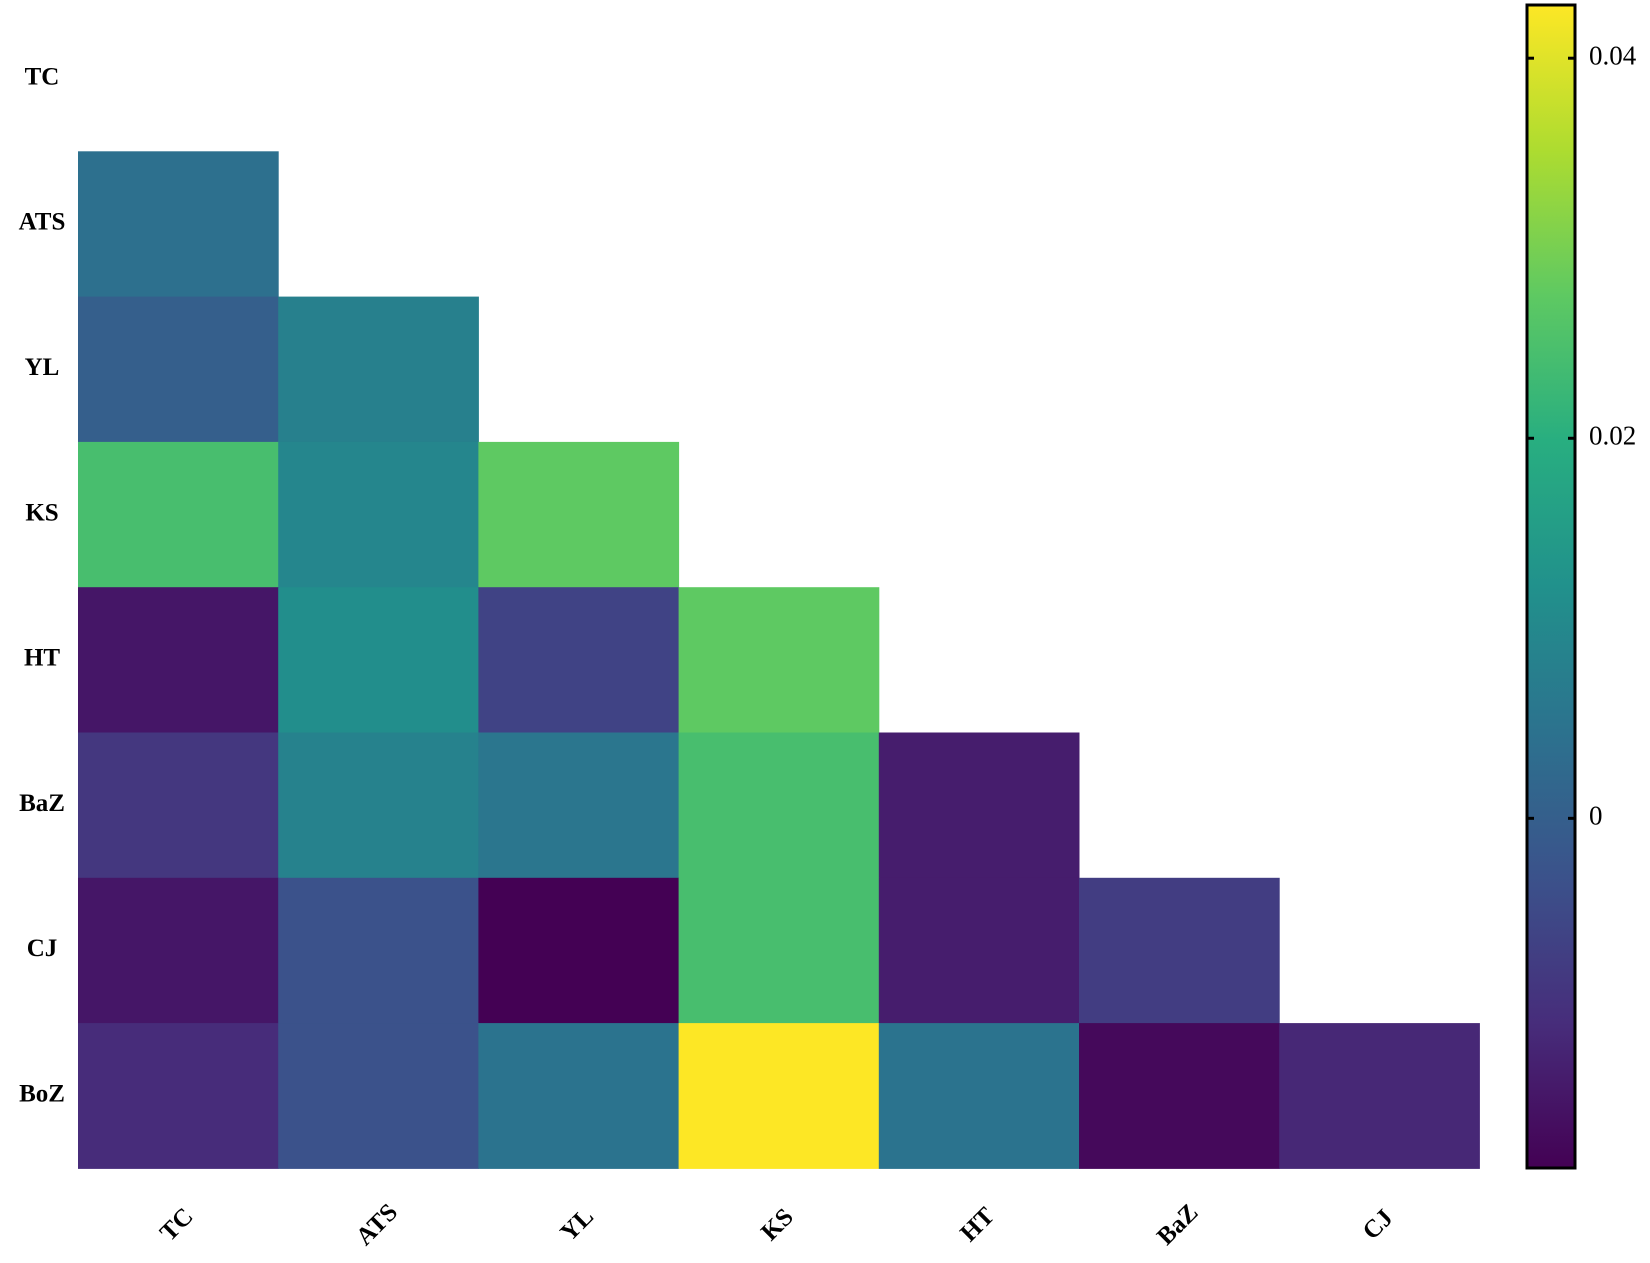 This screenshot has height=1263, width=1650. What do you see at coordinates (1612, 435) in the screenshot?
I see `colorbar-tick-label: 0.02` at bounding box center [1612, 435].